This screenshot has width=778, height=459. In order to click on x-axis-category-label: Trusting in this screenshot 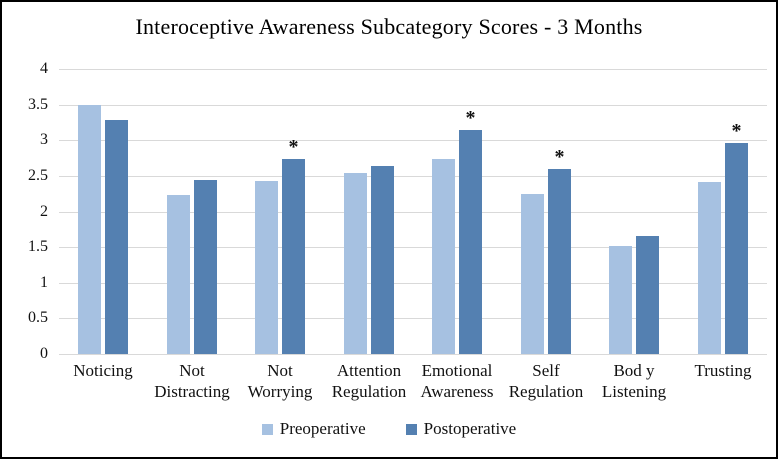, I will do `click(723, 370)`.